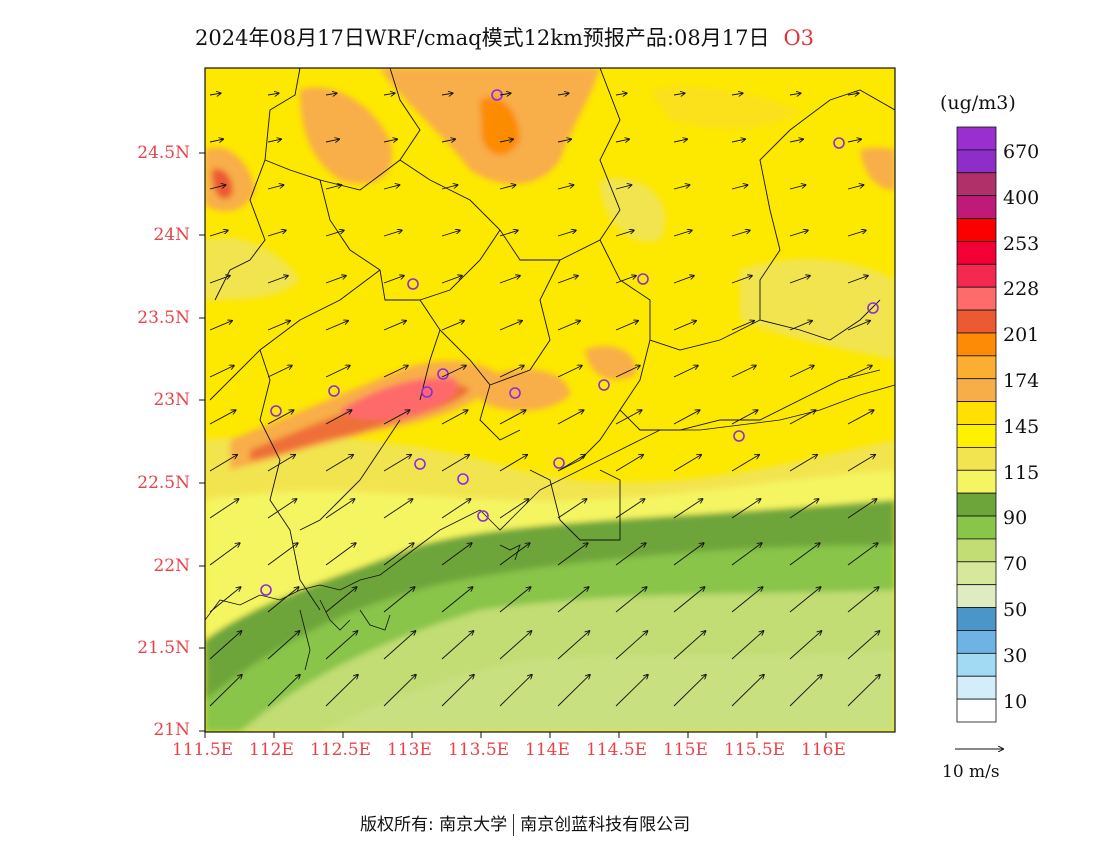 This screenshot has height=850, width=1100. I want to click on species-label: O3, so click(799, 38).